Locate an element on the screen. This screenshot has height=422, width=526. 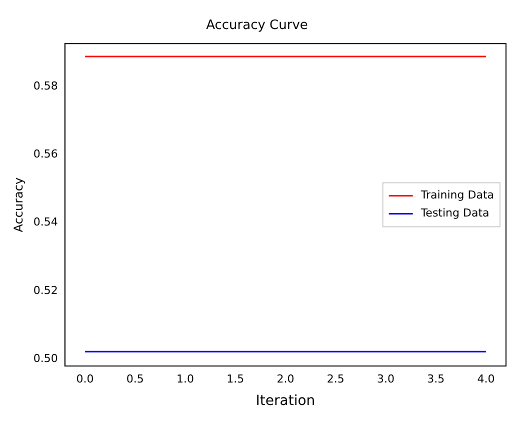
y-tick-label: 0.56 is located at coordinates (45, 154).